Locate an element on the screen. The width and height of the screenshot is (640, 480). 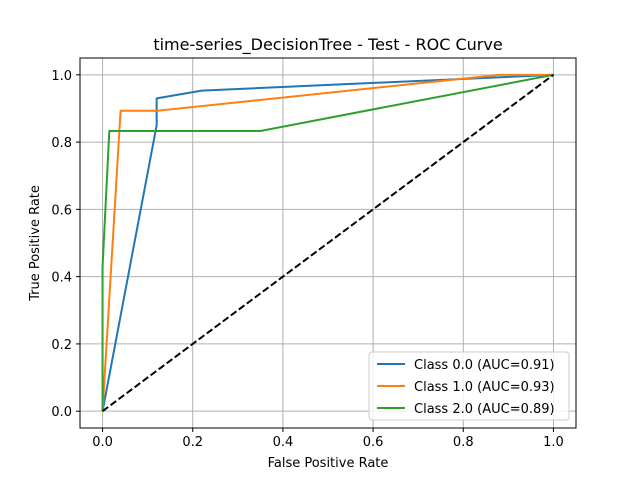
legend-entry-label: Class 2.0 (AUC=0.89) is located at coordinates (484, 409).